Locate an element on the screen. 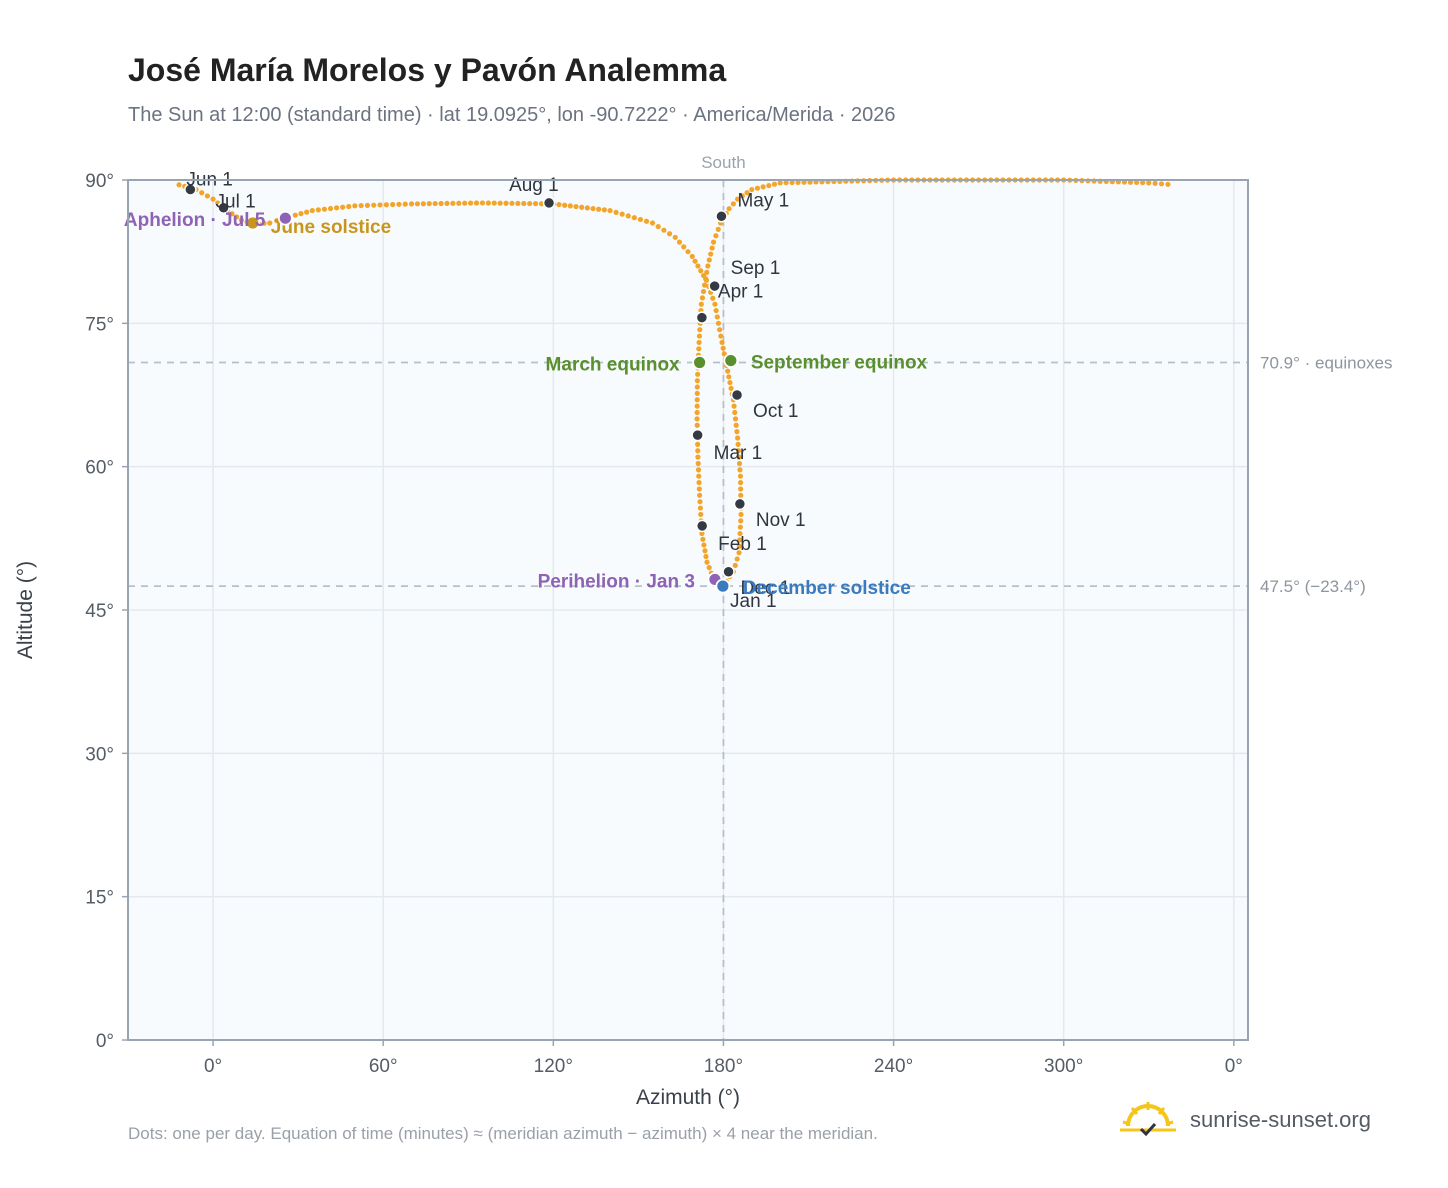 The height and width of the screenshot is (1188, 1448). brand: sunrise-sunset.org is located at coordinates (1245, 1120).